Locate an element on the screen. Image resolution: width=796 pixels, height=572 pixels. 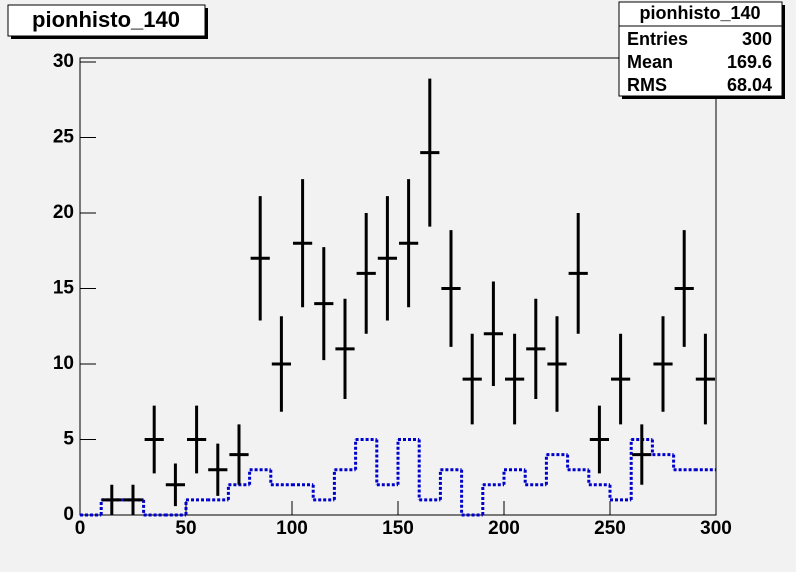
title-box is located at coordinates (106, 20).